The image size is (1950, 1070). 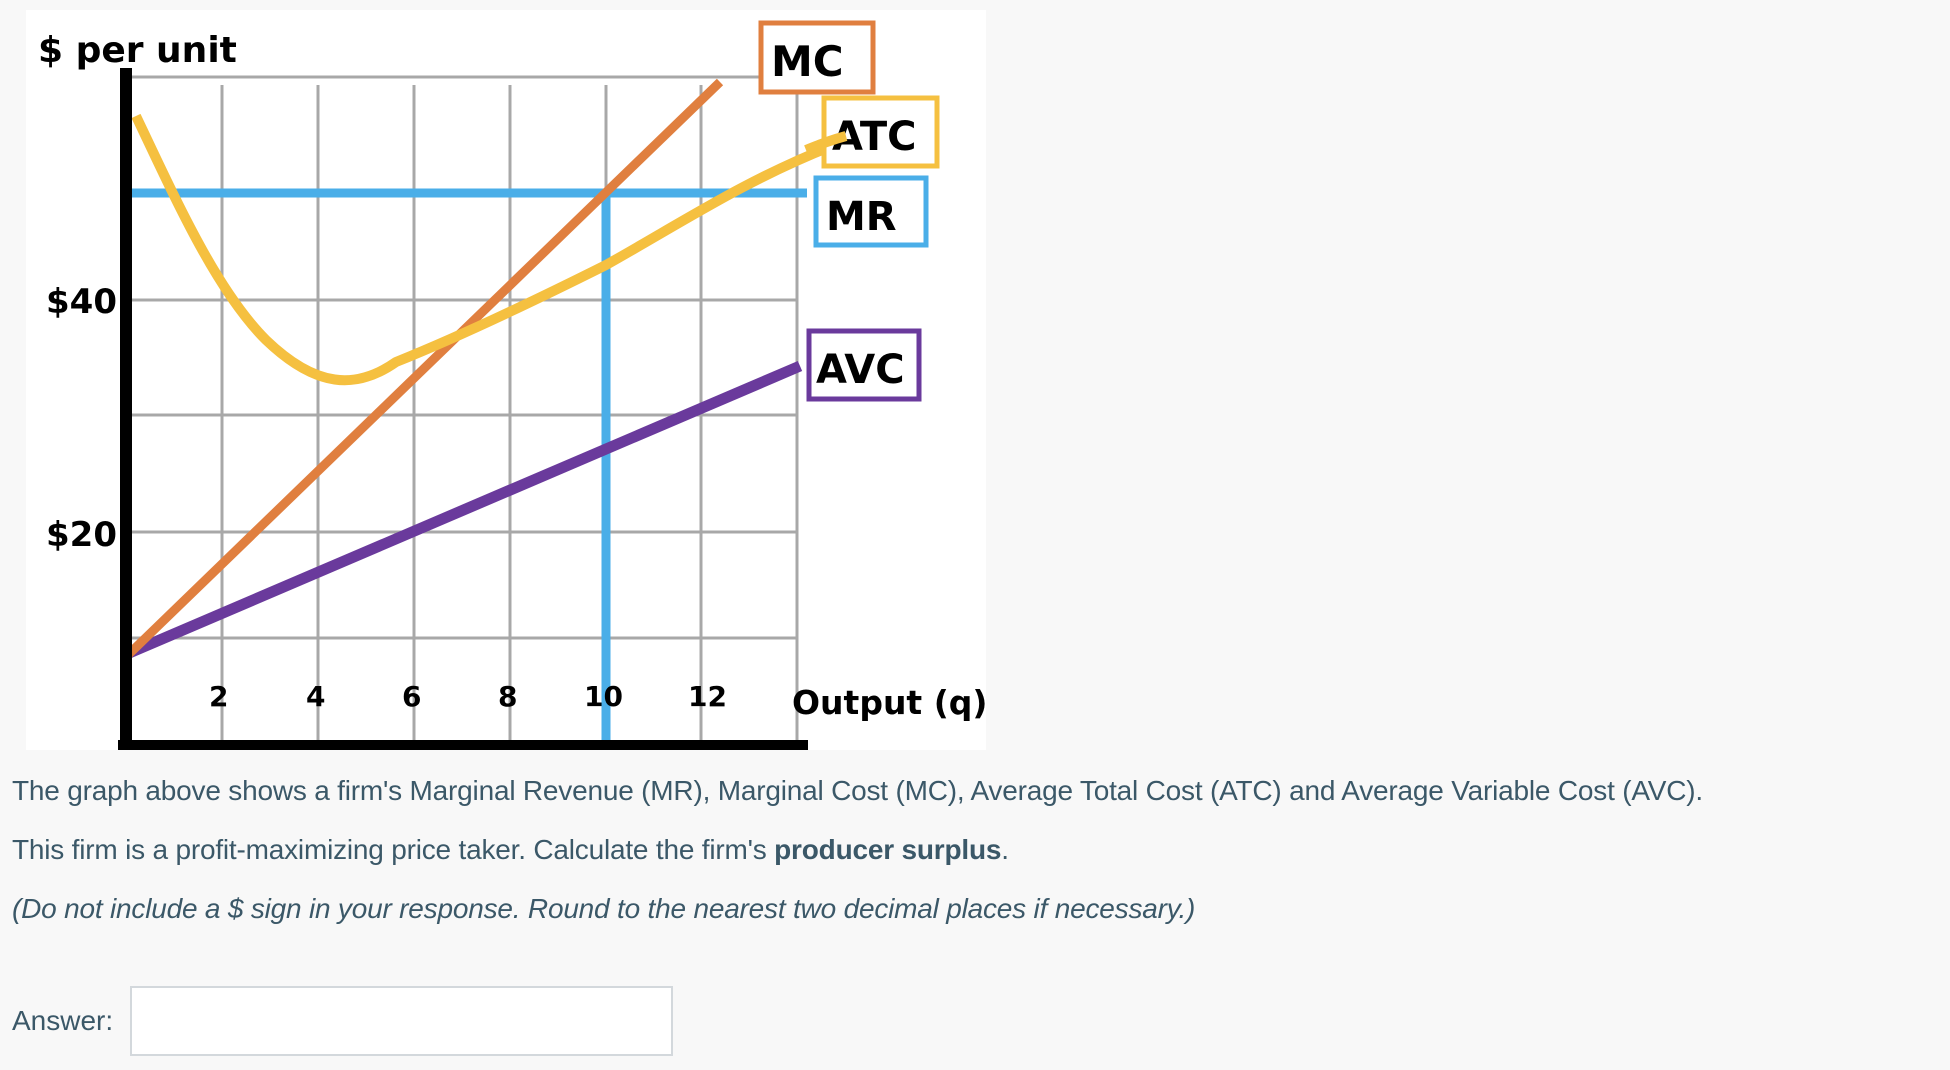 I want to click on svg-text: AVC, so click(x=860, y=370).